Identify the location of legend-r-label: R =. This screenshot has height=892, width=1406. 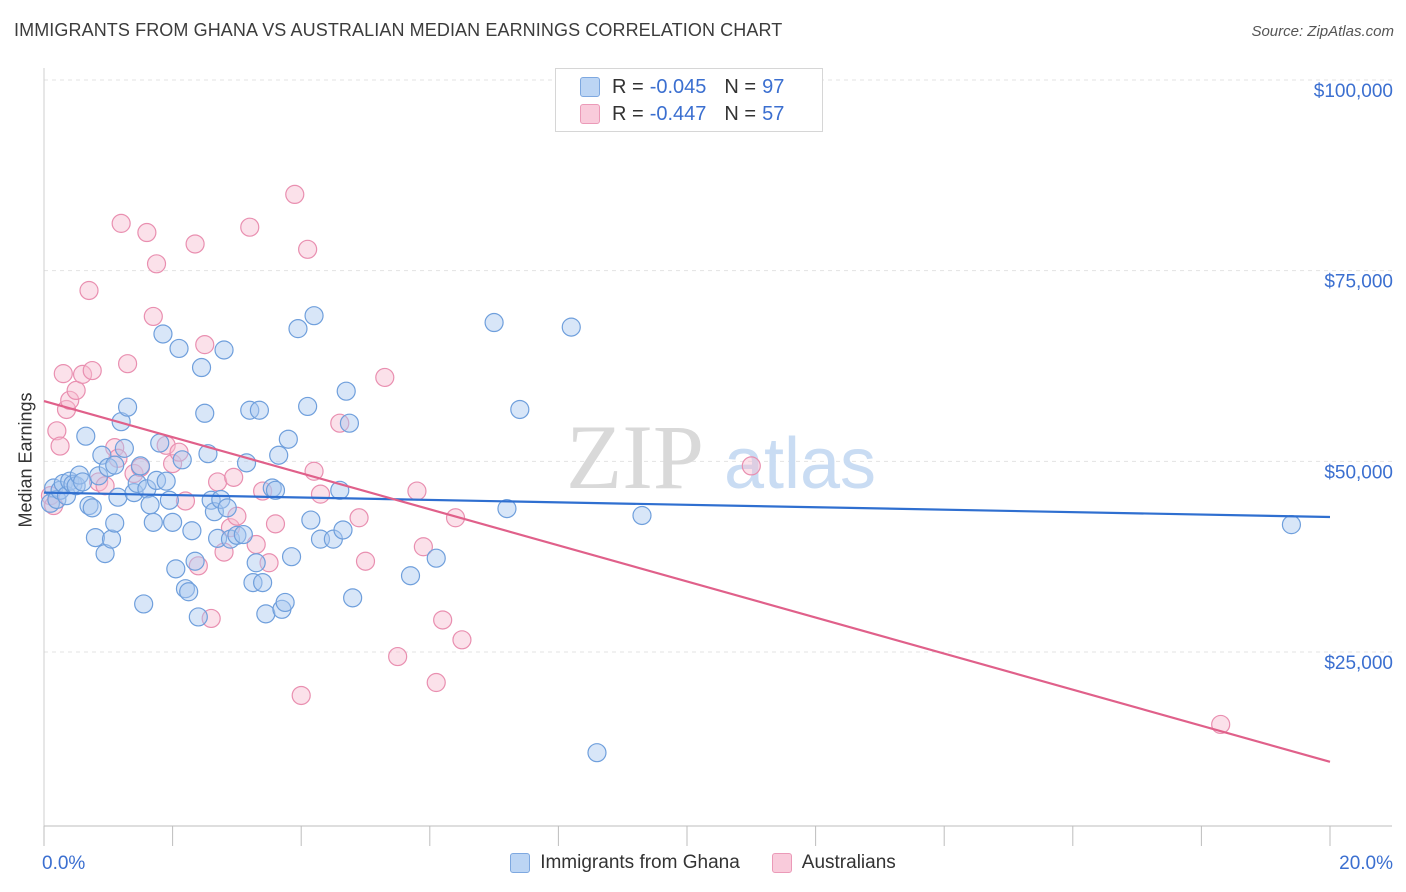
(628, 86).